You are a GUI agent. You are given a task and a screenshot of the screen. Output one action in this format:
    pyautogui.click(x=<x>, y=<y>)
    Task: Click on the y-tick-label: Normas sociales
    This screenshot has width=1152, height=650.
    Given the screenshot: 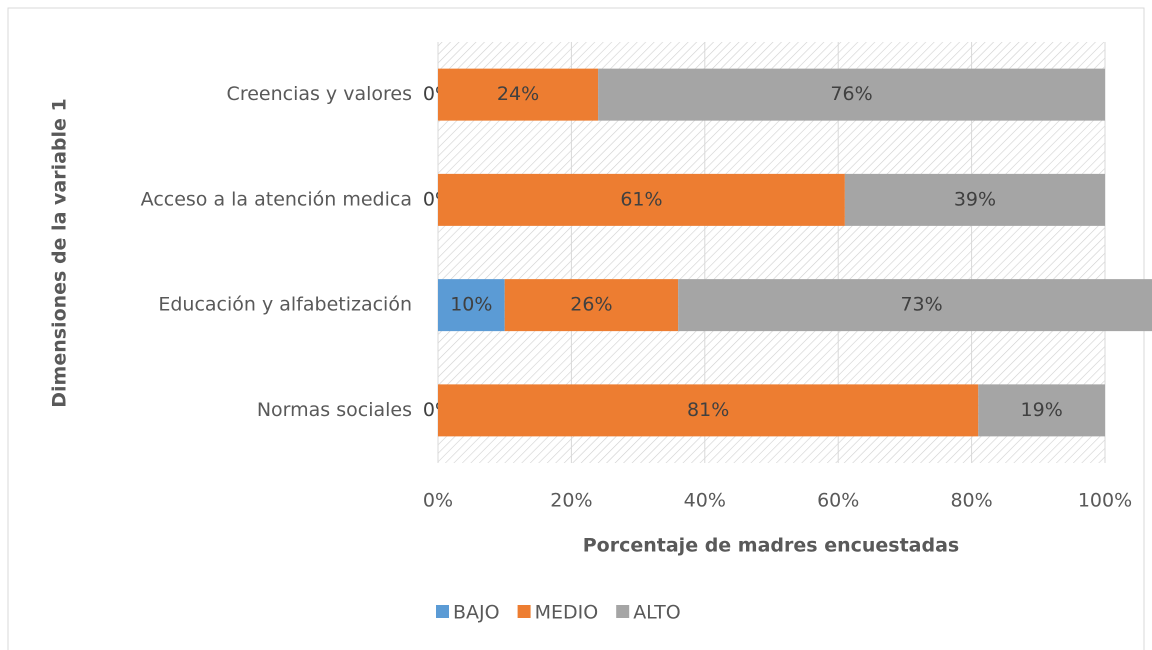 What is the action you would take?
    pyautogui.click(x=334, y=410)
    